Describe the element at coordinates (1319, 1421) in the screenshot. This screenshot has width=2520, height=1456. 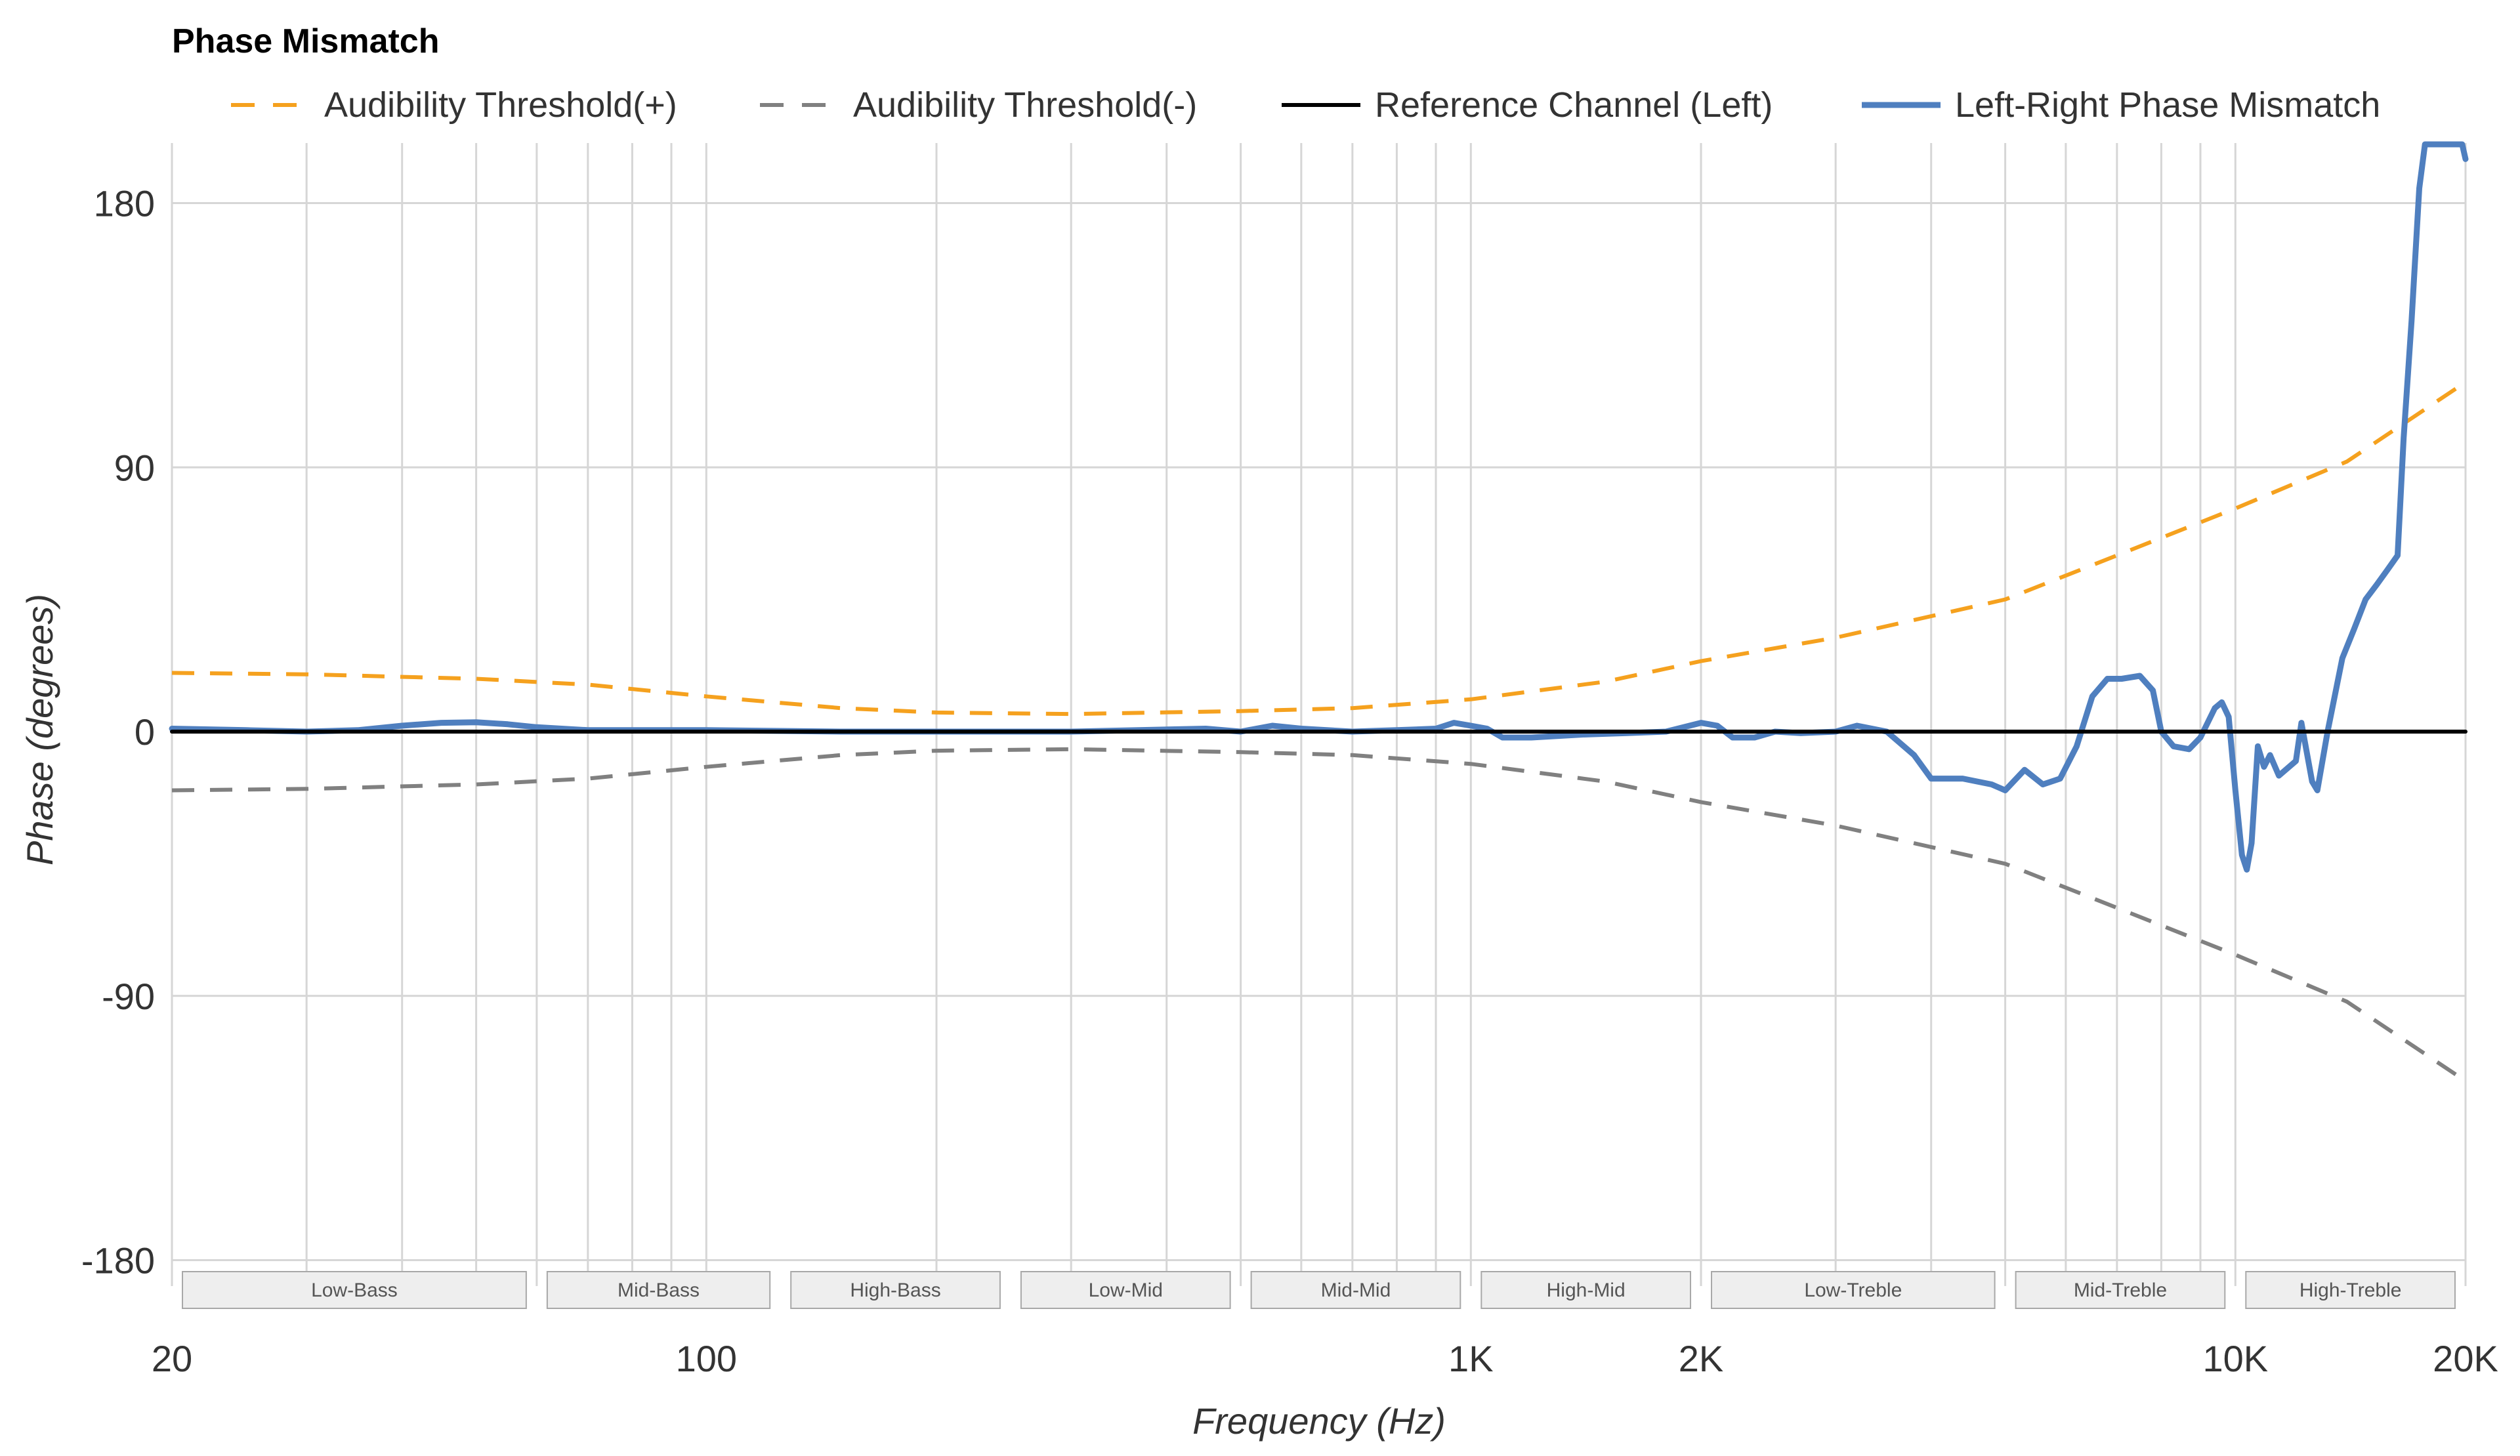
I see `x-axis-label: Frequency (Hz)` at that location.